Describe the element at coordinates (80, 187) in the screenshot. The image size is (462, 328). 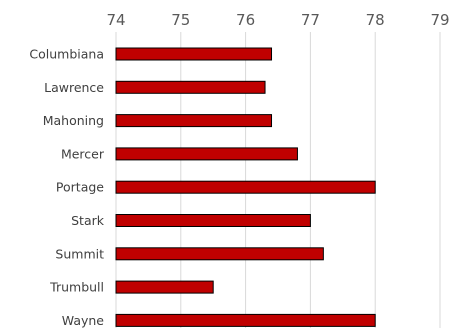
I see `category-label: Portage` at that location.